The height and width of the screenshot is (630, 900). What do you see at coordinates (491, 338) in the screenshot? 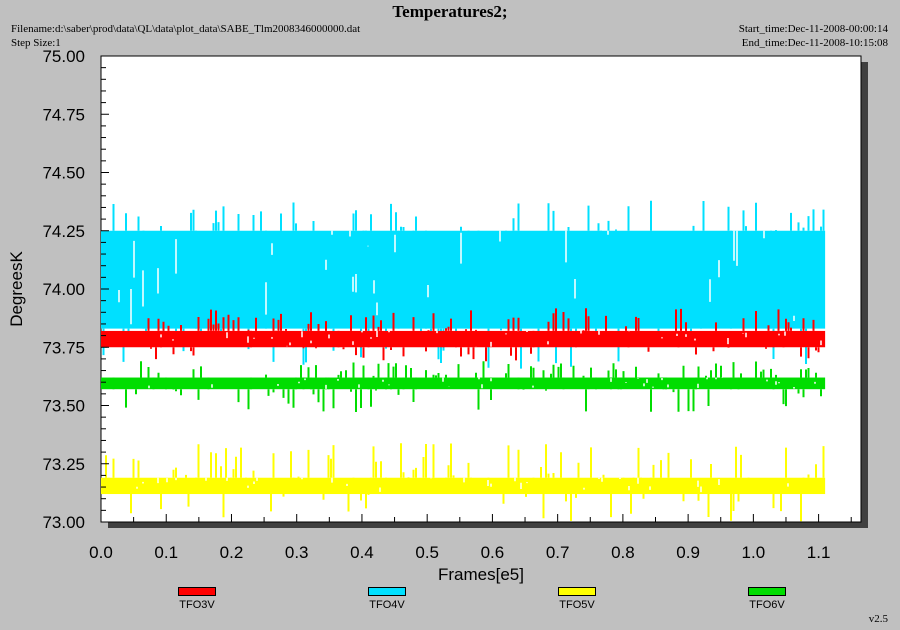
I see `series-gaps-tfo3v` at bounding box center [491, 338].